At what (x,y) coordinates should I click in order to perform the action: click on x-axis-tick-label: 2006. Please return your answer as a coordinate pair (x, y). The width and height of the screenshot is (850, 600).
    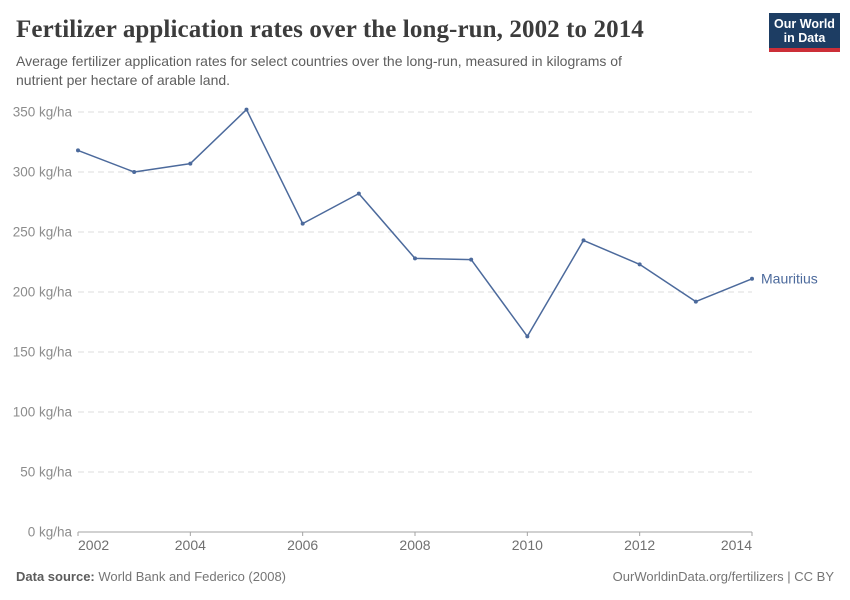
    Looking at the image, I should click on (302, 545).